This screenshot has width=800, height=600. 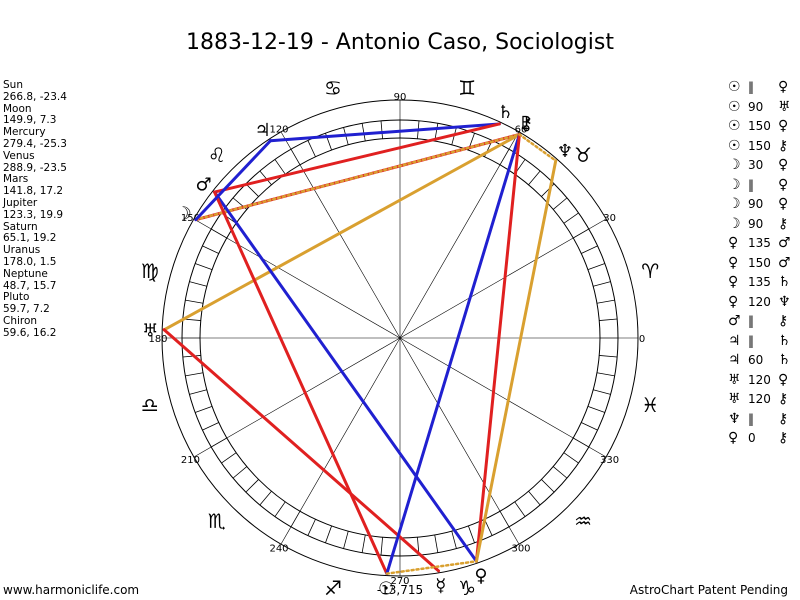 I want to click on jupiter-glyph: ♃, so click(x=263, y=130).